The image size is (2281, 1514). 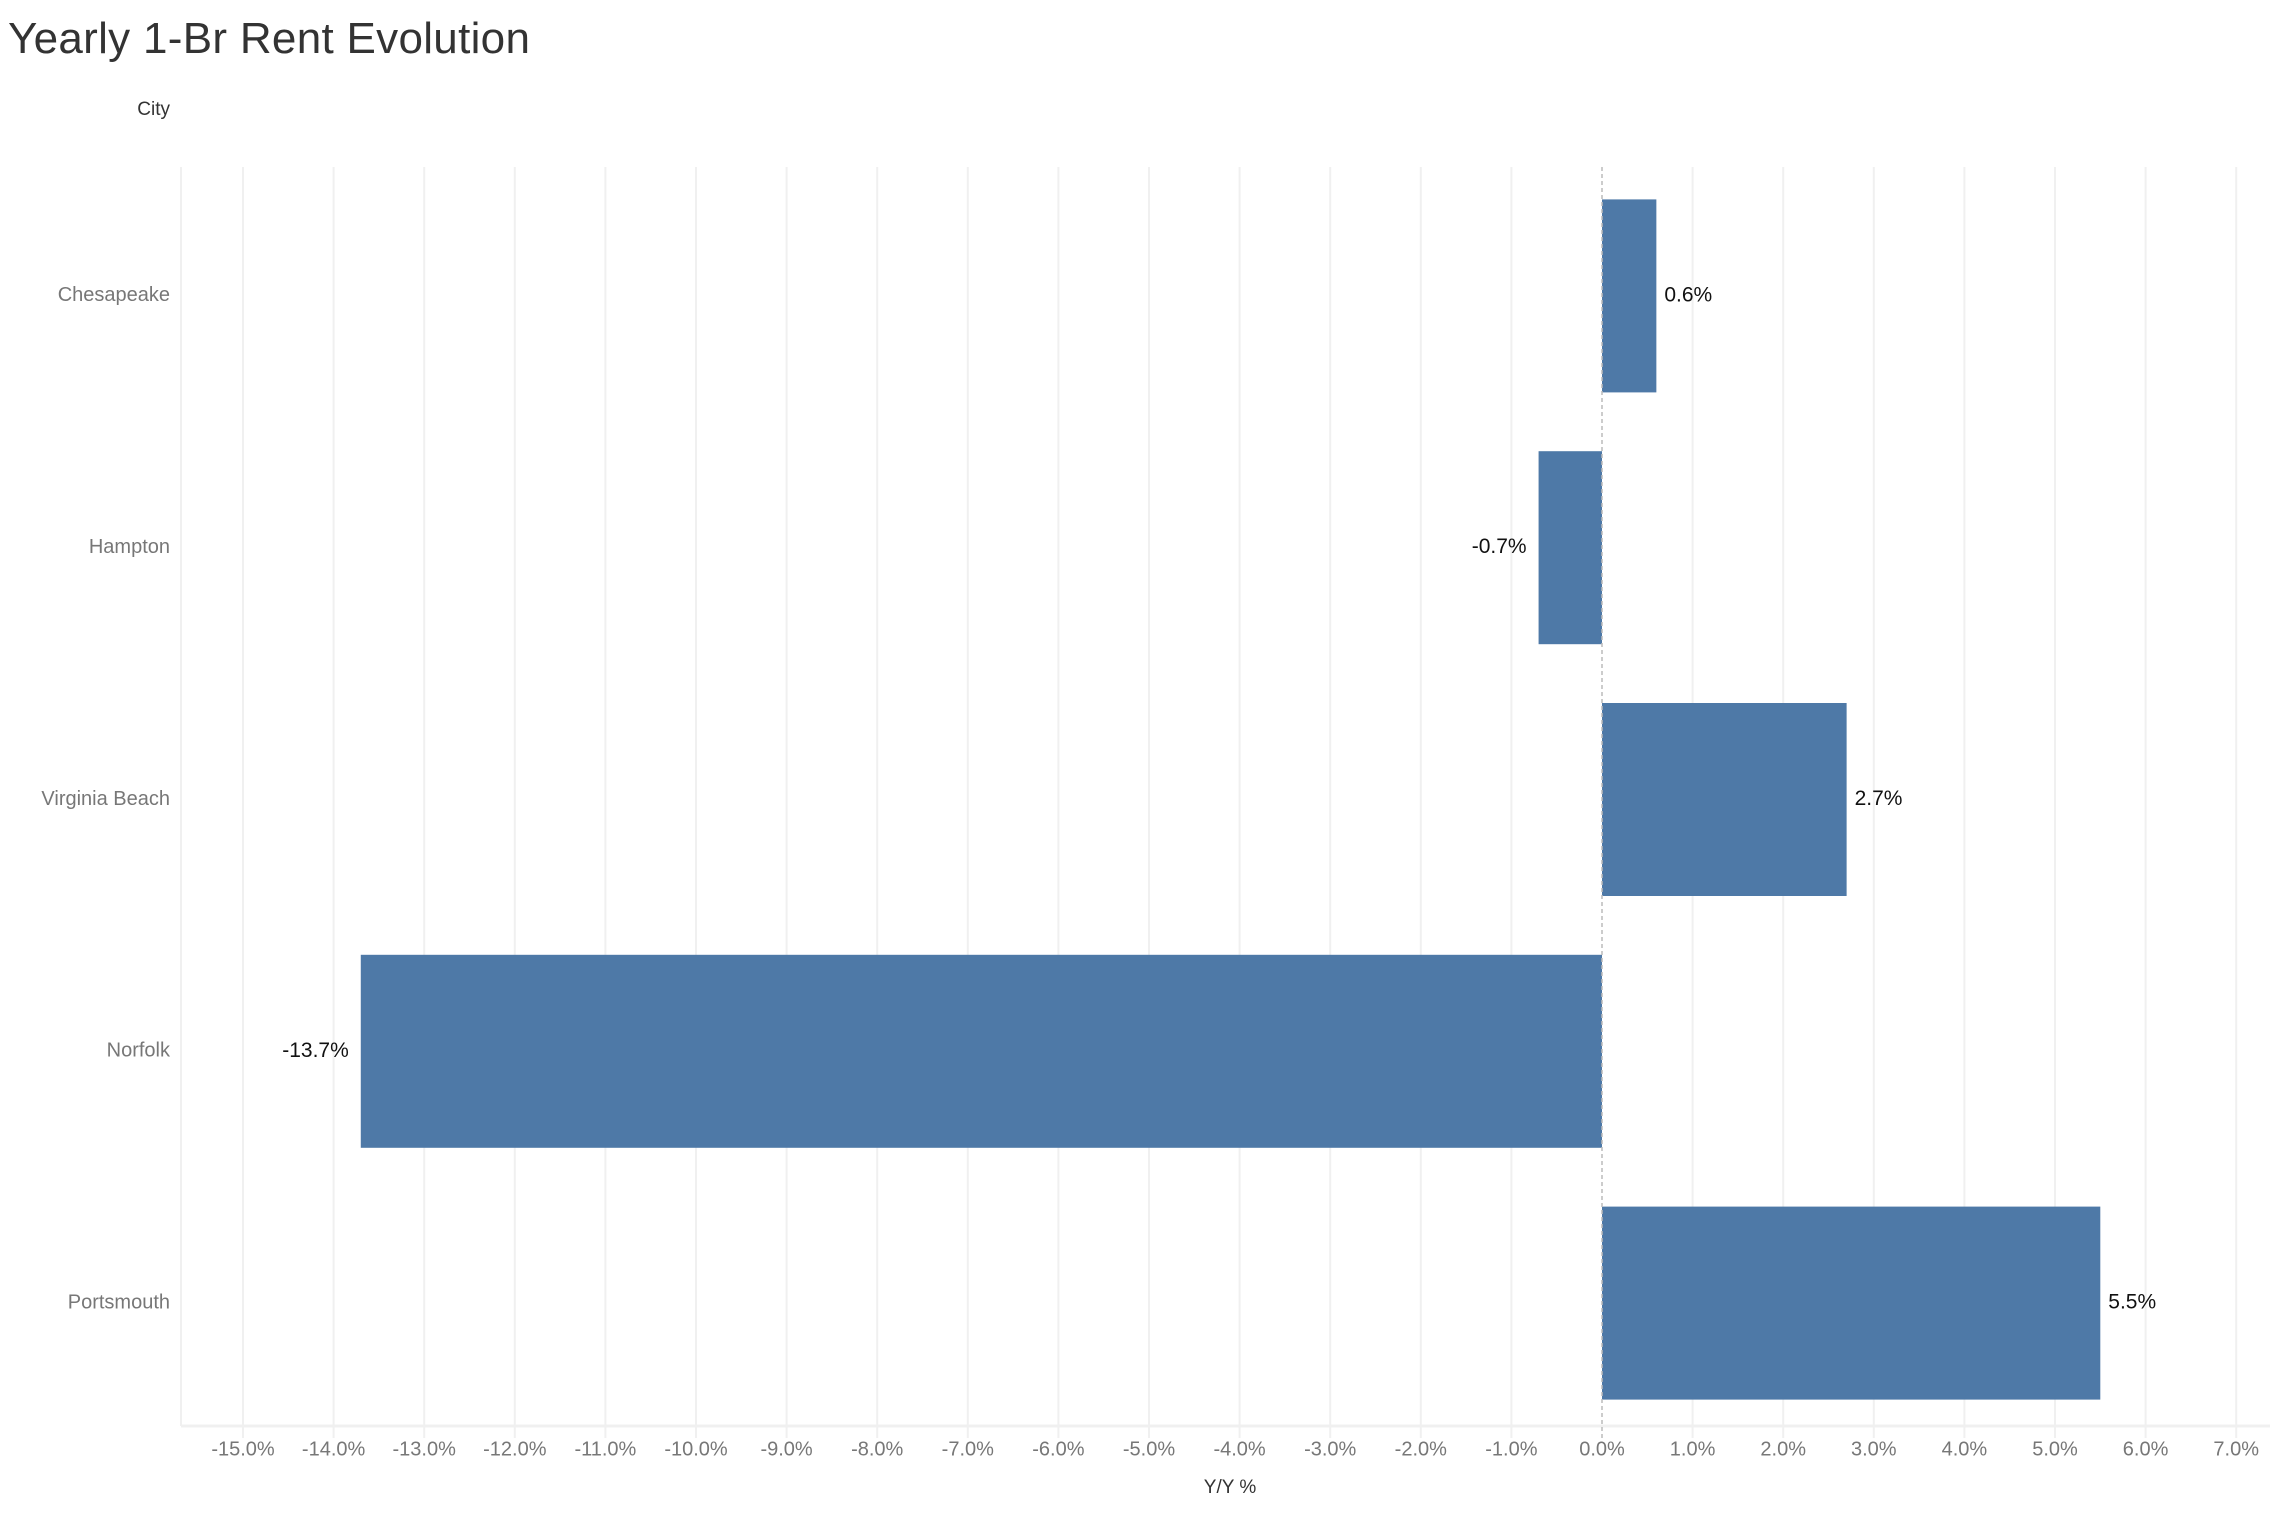 What do you see at coordinates (334, 1449) in the screenshot?
I see `x-tick-label: -14.0%` at bounding box center [334, 1449].